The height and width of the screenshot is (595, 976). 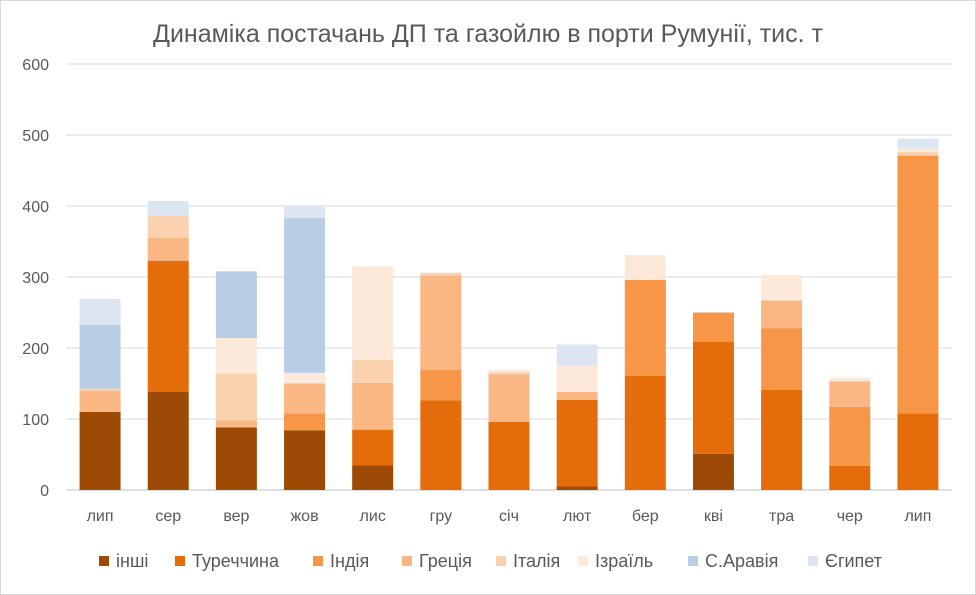 What do you see at coordinates (742, 560) in the screenshot?
I see `legend-label: С.Аравія` at bounding box center [742, 560].